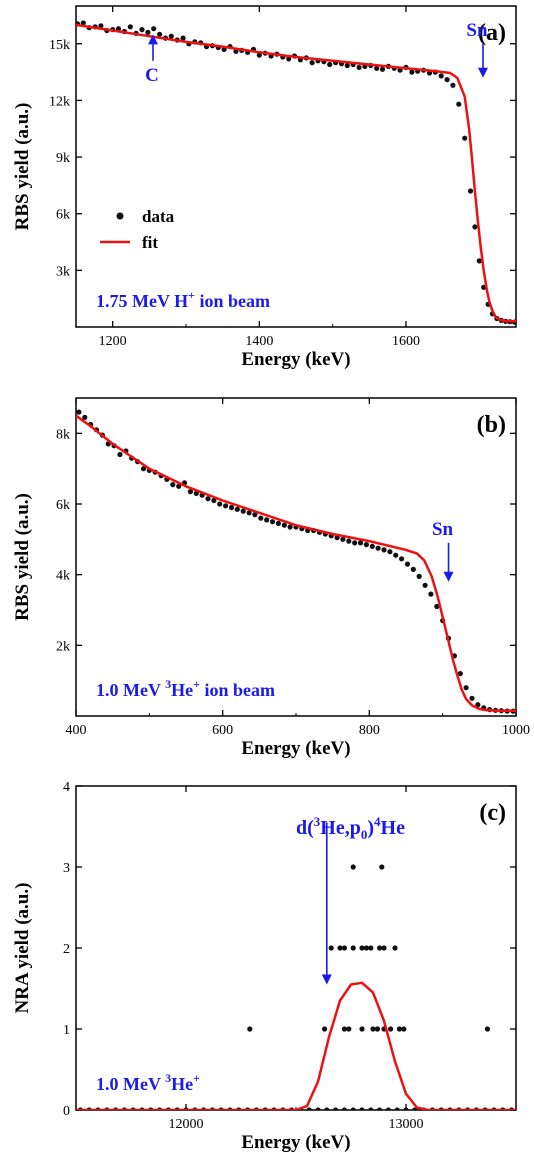 The image size is (534, 1175). I want to click on annotation-arrow, so click(326, 903).